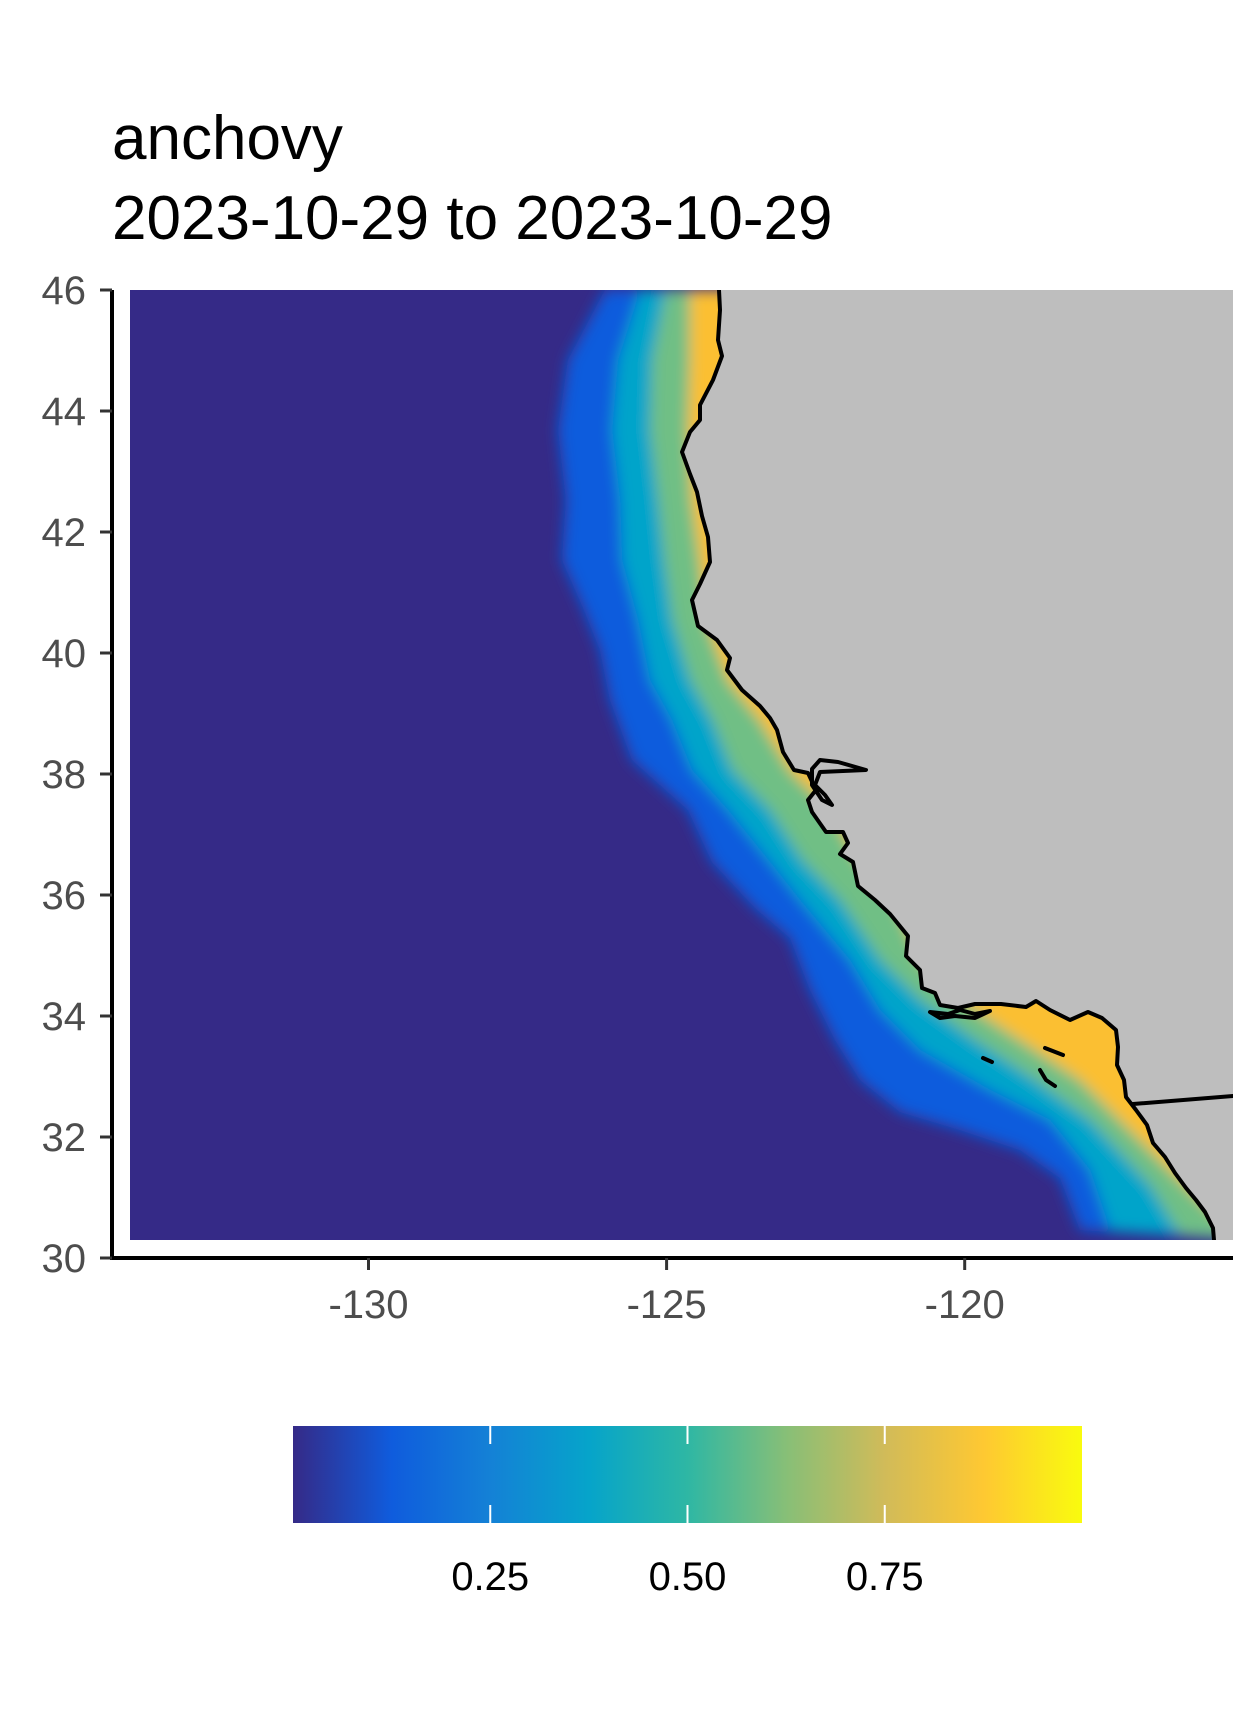 The width and height of the screenshot is (1259, 1732). I want to click on x-axis: -130 -125 -120, so click(666, 1292).